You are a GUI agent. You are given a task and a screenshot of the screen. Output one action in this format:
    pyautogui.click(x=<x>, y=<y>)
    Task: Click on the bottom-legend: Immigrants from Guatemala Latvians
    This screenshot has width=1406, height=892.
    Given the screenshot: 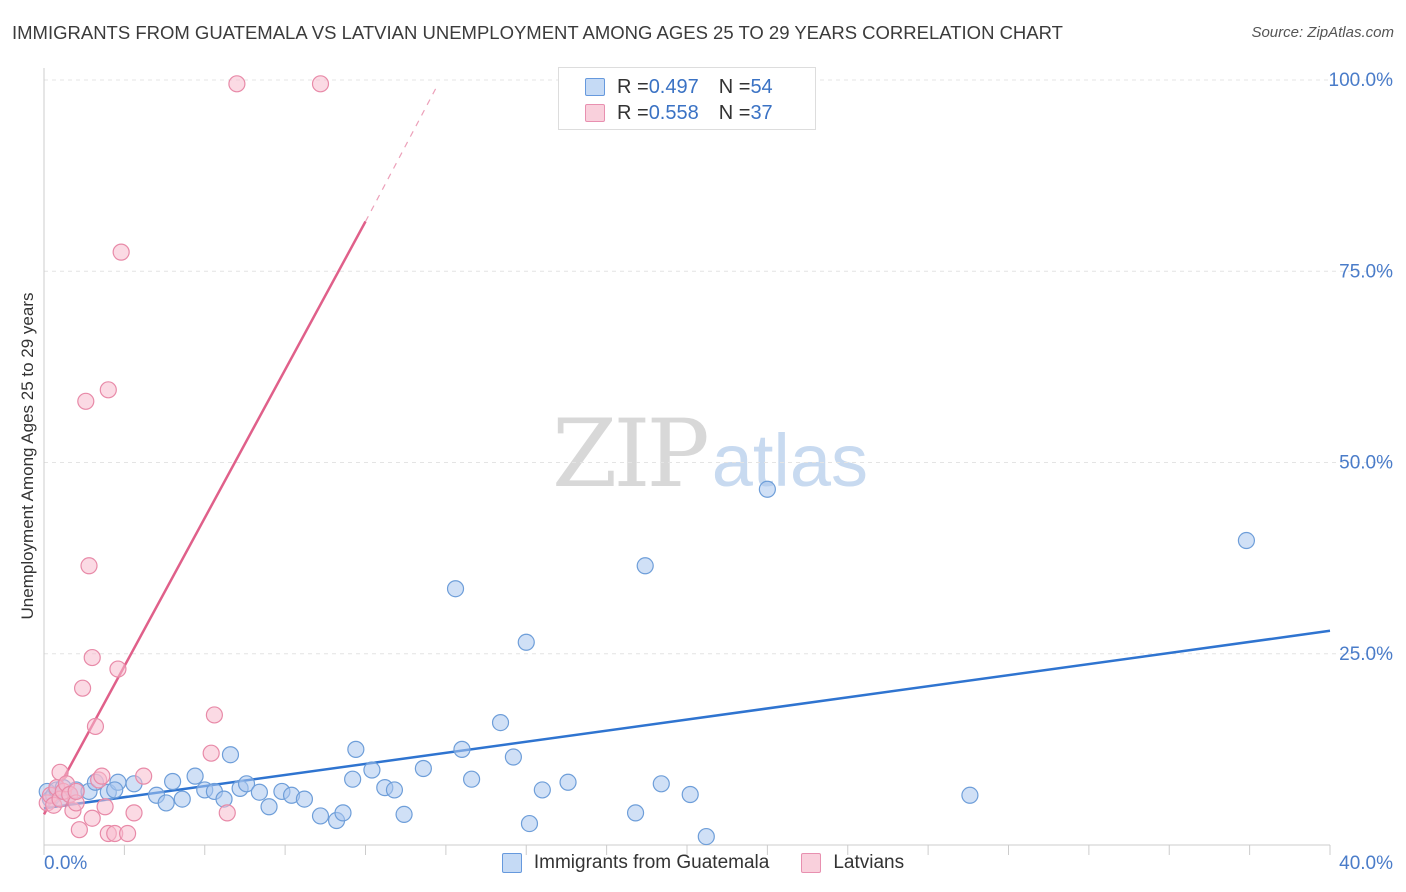 What is the action you would take?
    pyautogui.click(x=703, y=863)
    